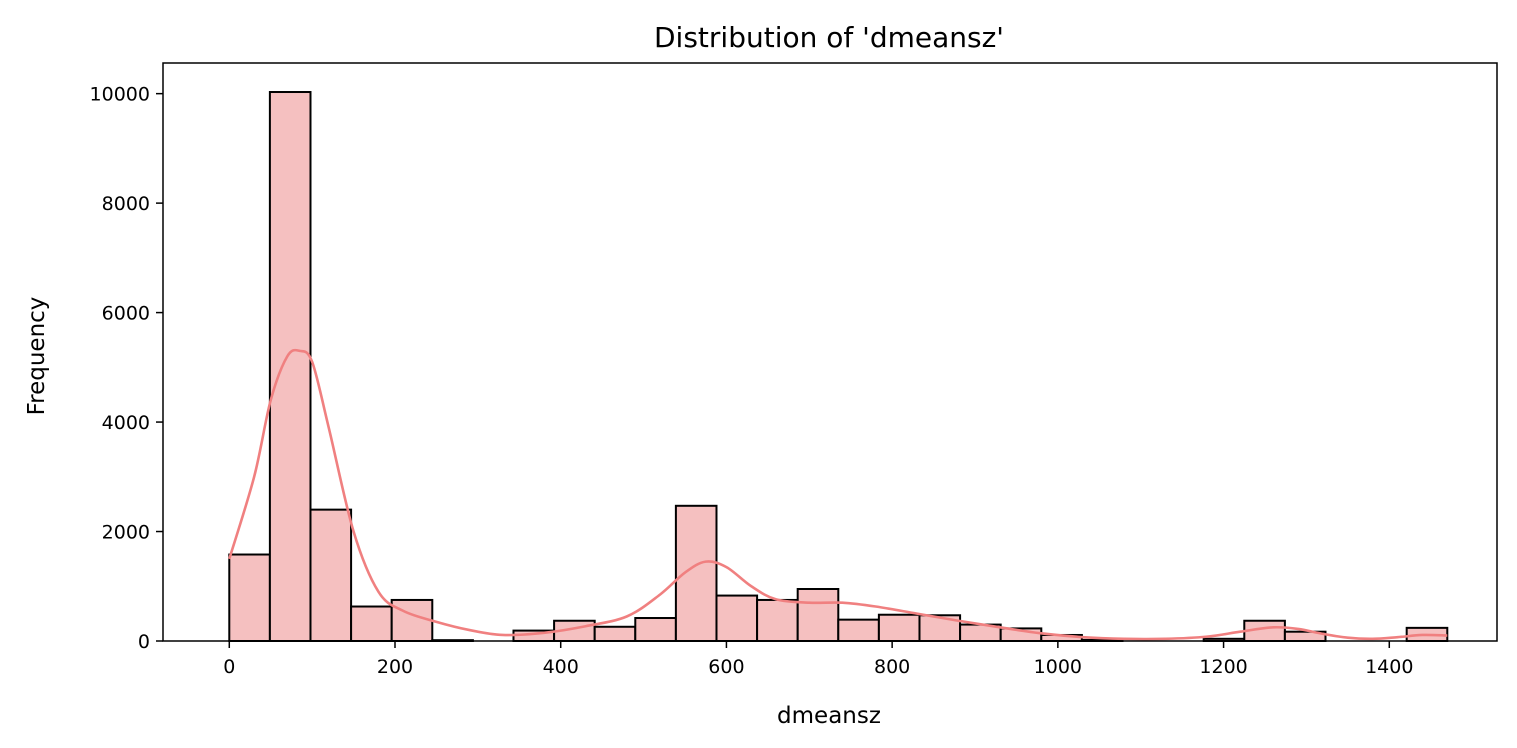 The image size is (1517, 748). What do you see at coordinates (561, 667) in the screenshot?
I see `x-tick-label: 400` at bounding box center [561, 667].